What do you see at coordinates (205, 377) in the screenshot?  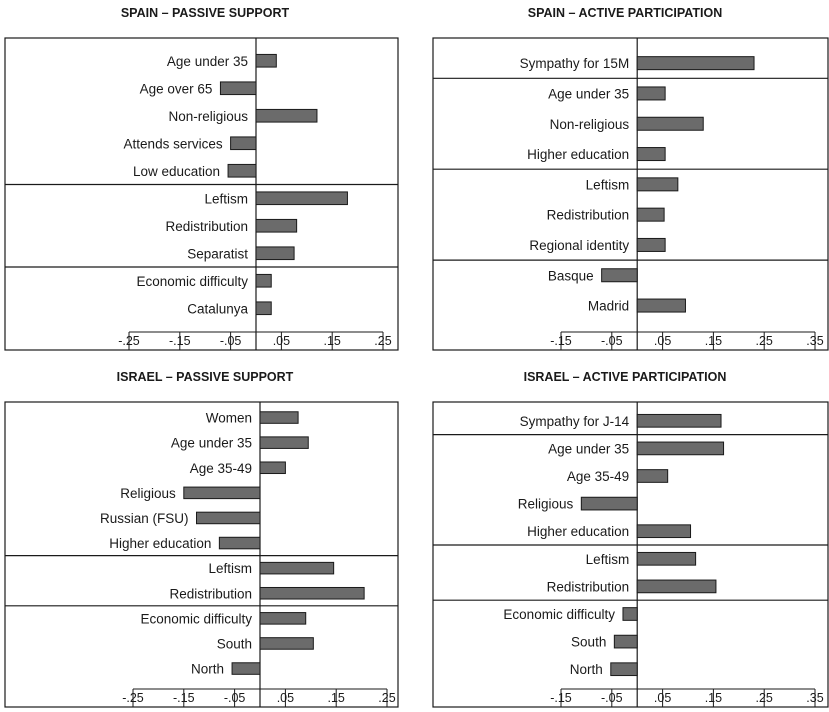 I see `israel-passive-title: ISRAEL – PASSIVE SUPPORT` at bounding box center [205, 377].